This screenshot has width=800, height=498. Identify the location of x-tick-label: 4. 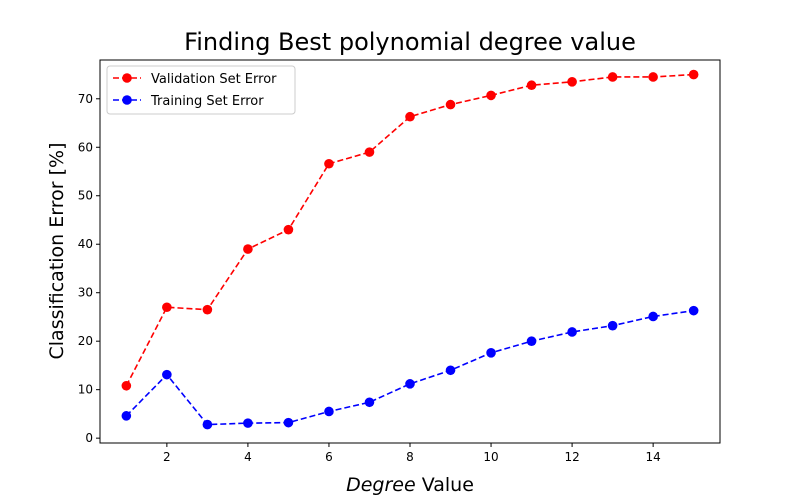
(248, 457).